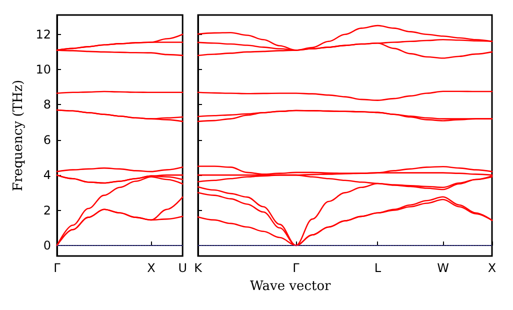 This screenshot has height=310, width=513. I want to click on y-tick-label: 0, so click(47, 245).